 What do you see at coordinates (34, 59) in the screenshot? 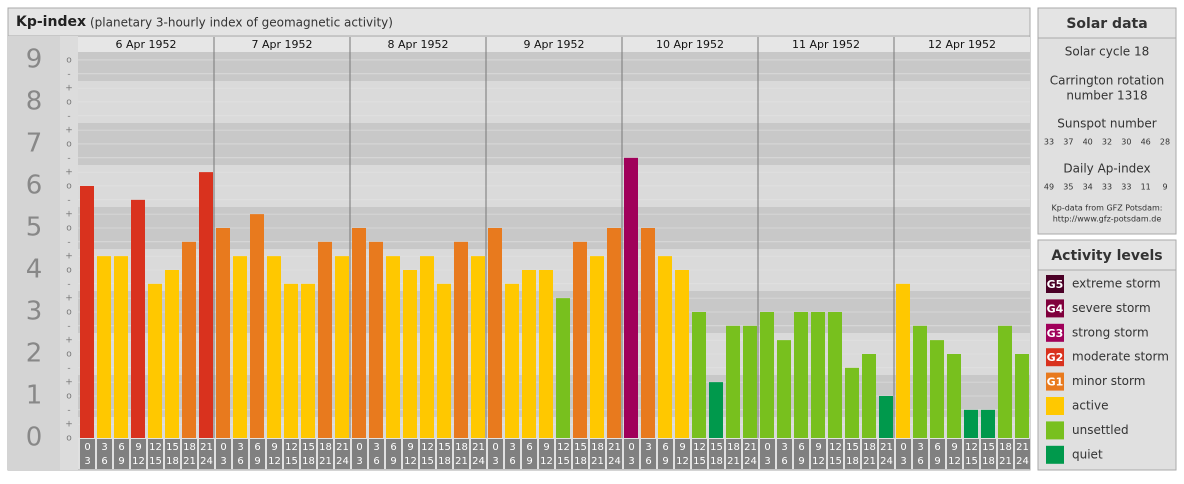
I see `y-major-label: 9` at bounding box center [34, 59].